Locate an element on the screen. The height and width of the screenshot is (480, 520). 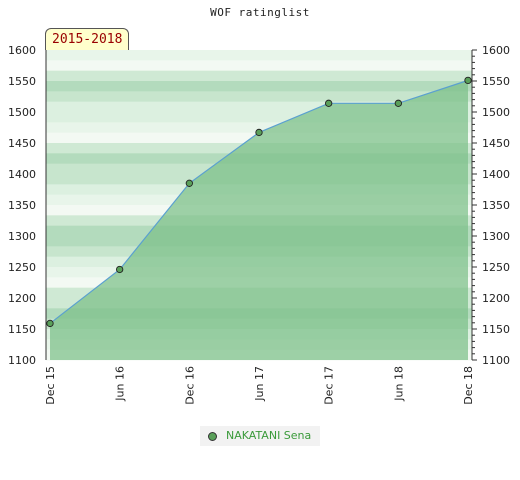
y-tick-label-left: 1100 is located at coordinates (22, 360).